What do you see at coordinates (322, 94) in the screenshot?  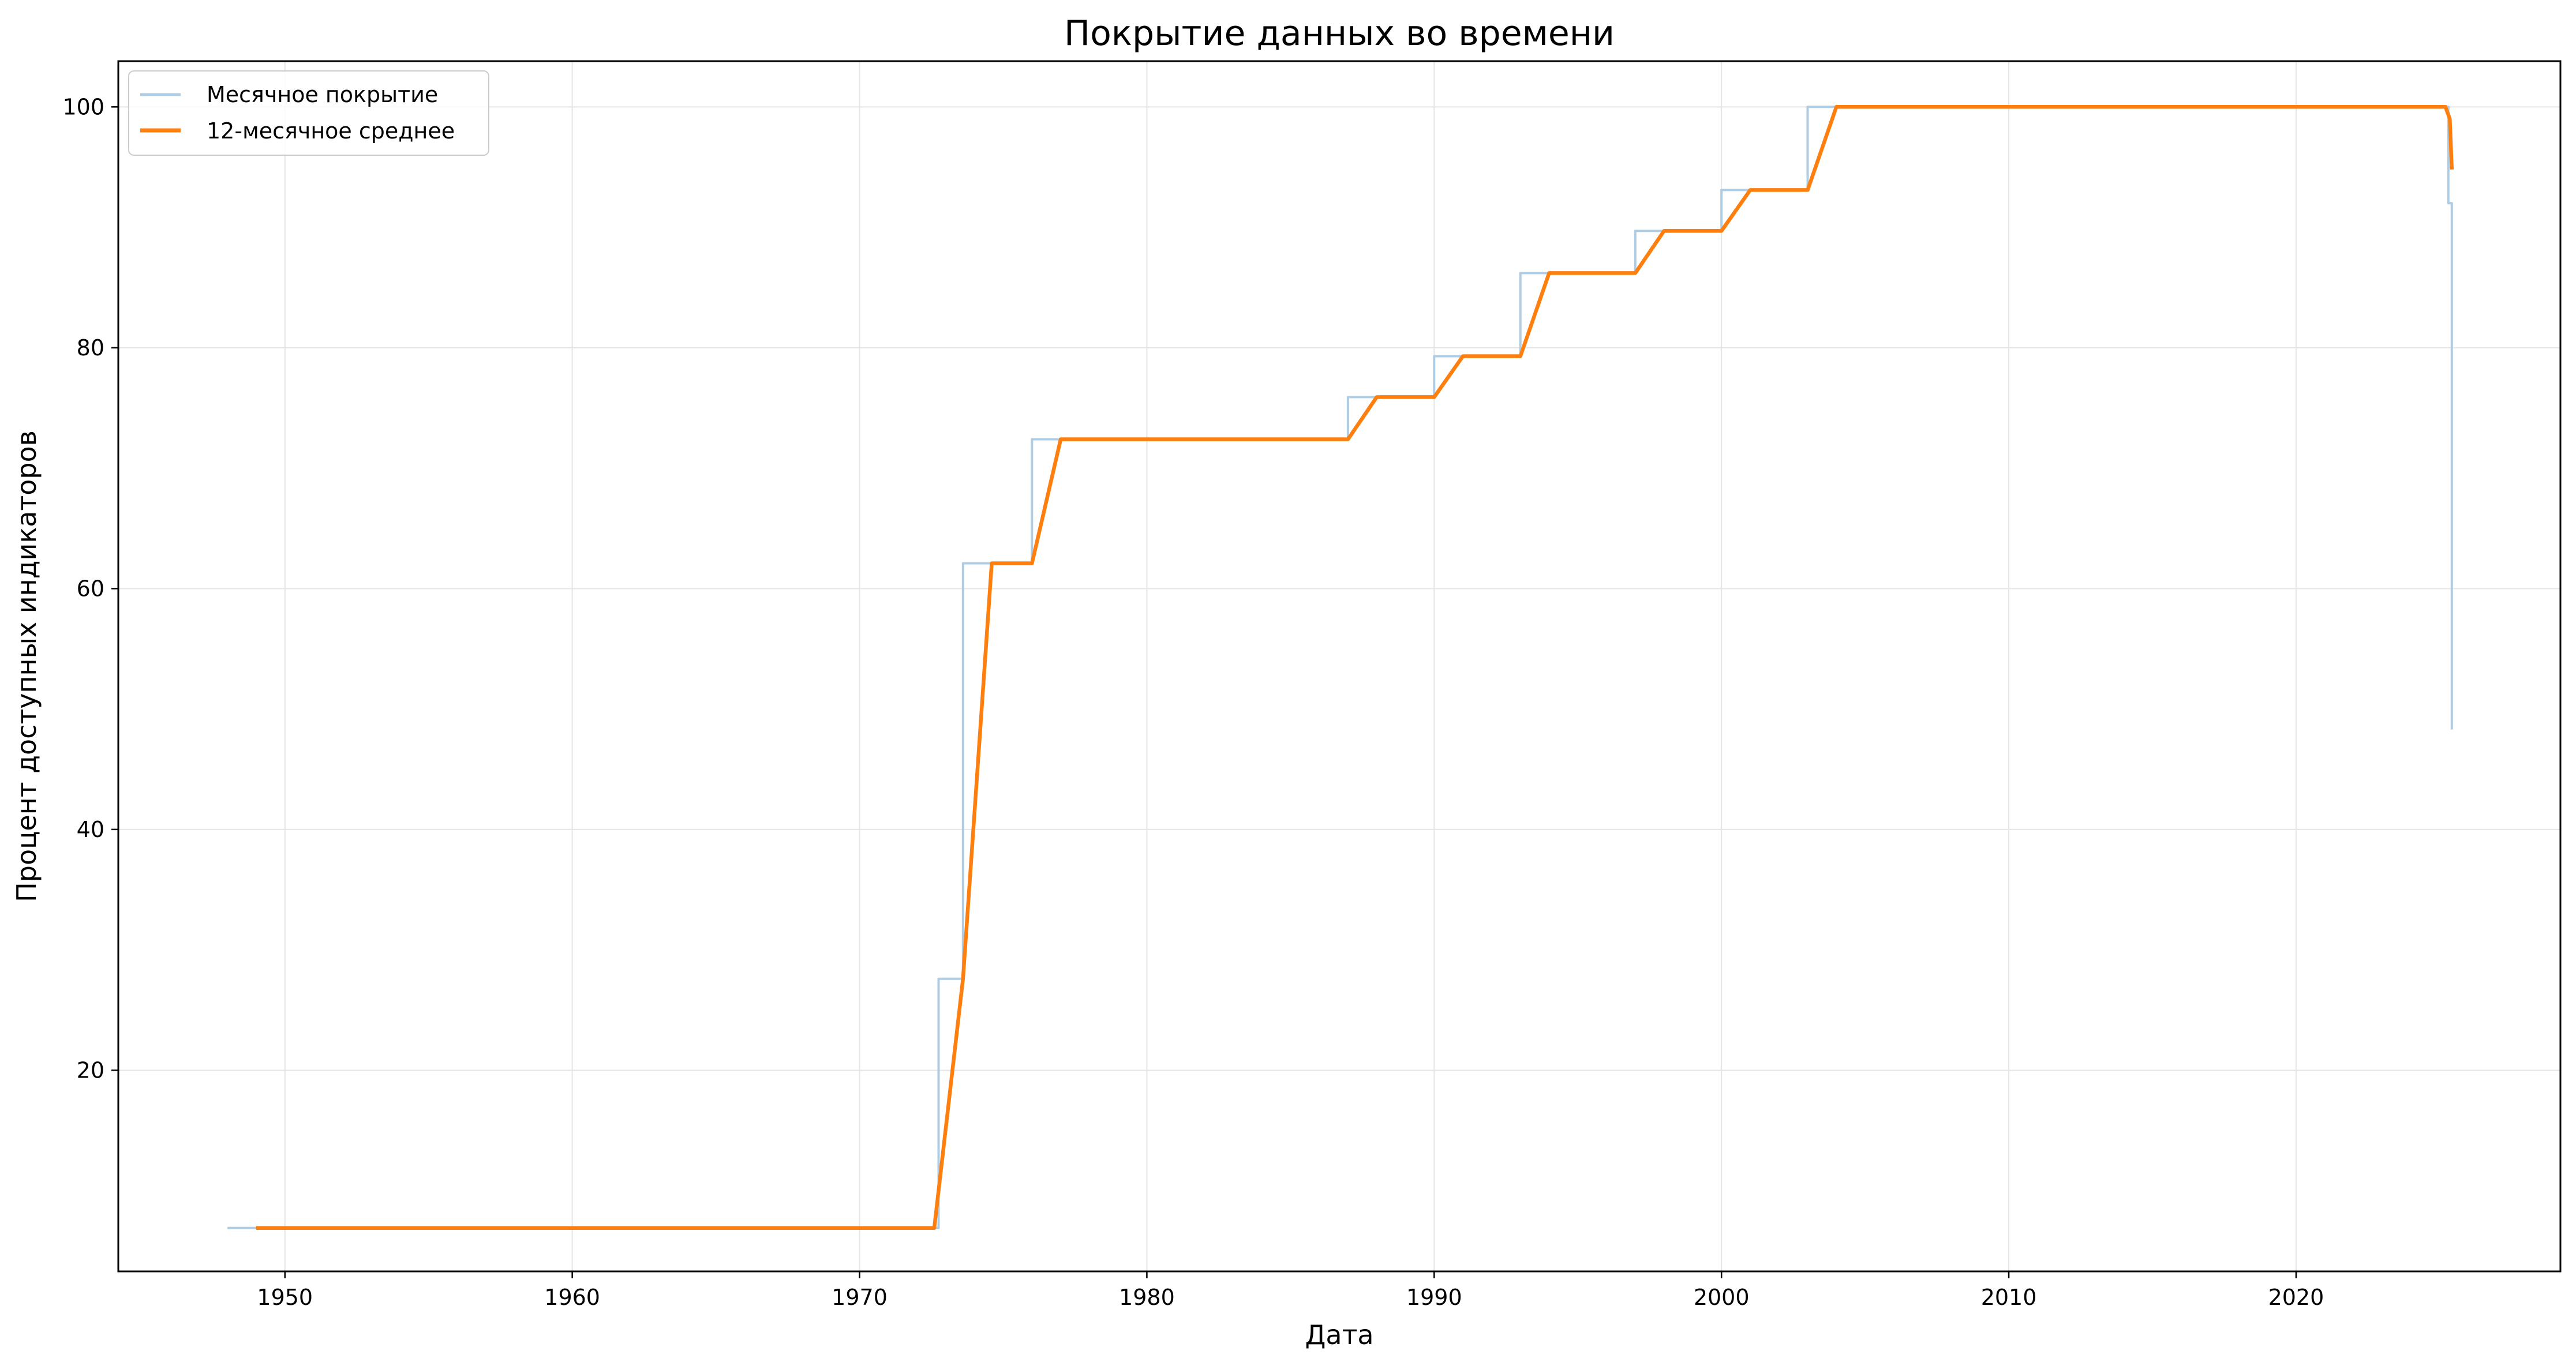 I see `legend-label-monthly: Месячное покрытие` at bounding box center [322, 94].